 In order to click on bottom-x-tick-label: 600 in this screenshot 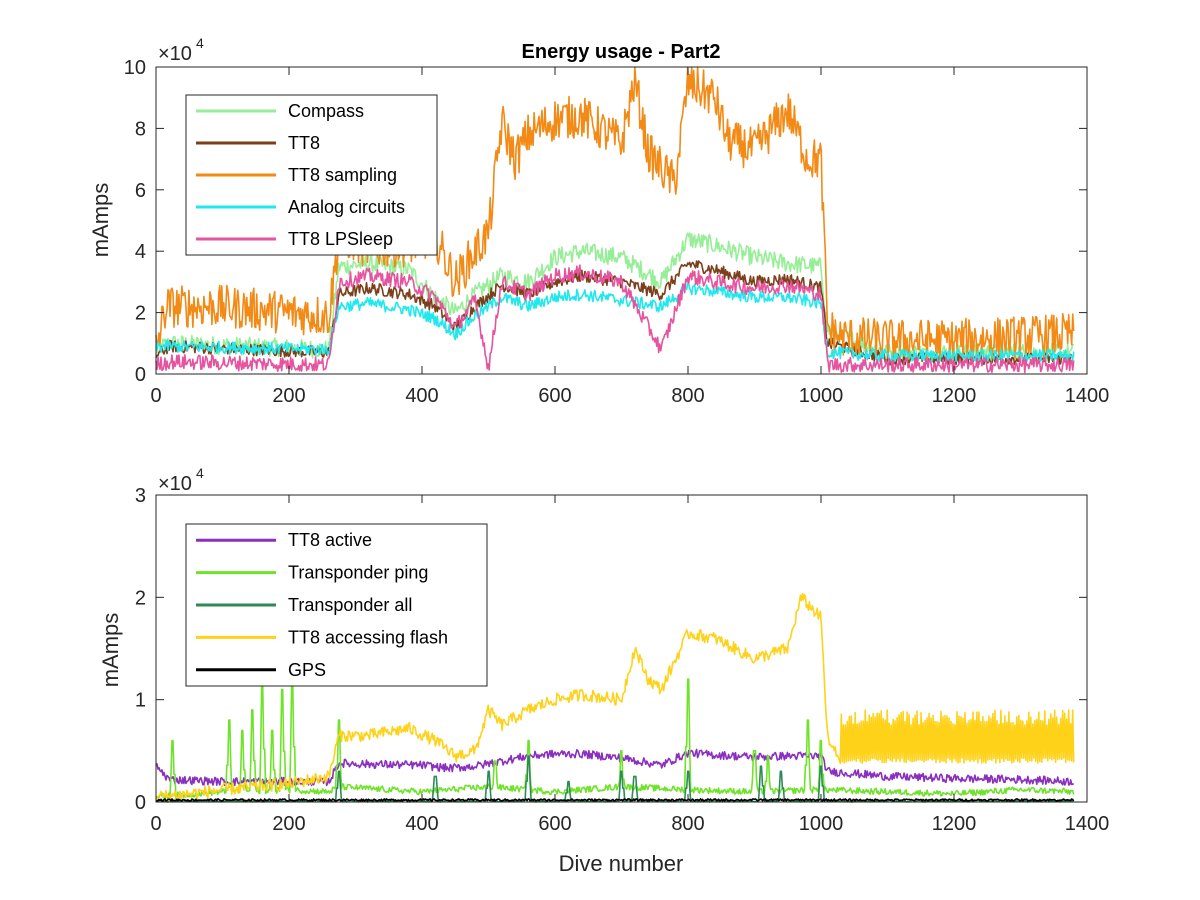, I will do `click(554, 824)`.